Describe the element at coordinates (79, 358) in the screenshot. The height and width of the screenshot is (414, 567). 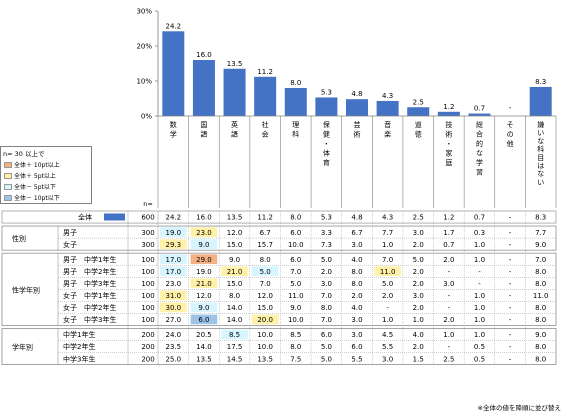
I see `row-label: 中学3年生` at that location.